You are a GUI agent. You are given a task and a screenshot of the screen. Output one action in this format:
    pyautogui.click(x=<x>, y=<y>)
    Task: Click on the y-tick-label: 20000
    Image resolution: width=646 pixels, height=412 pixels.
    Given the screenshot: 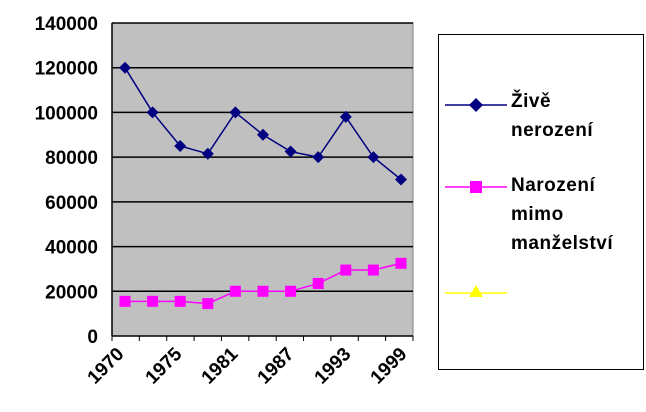 What is the action you would take?
    pyautogui.click(x=71, y=292)
    